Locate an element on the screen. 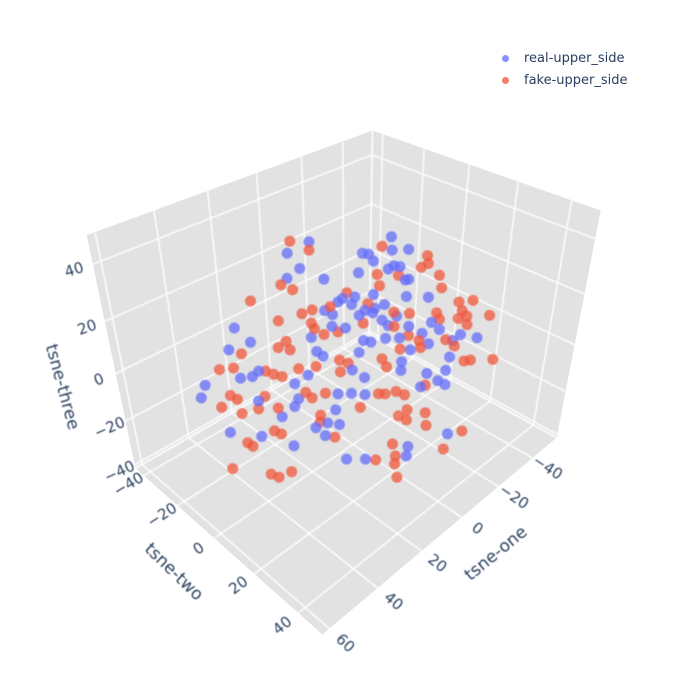 This screenshot has height=700, width=700. legend-item-fake-upper_side: fake-upper_side is located at coordinates (564, 80).